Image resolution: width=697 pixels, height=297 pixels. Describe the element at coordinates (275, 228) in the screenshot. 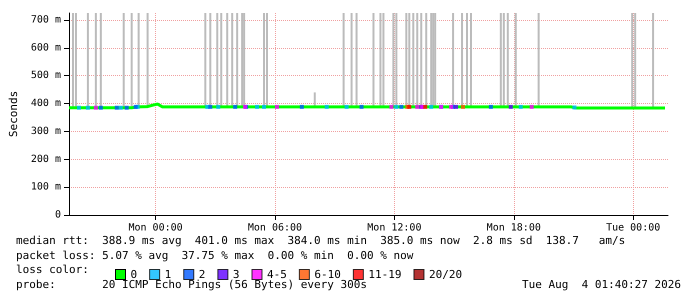

I see `x-tick-label: Mon 06:00` at that location.